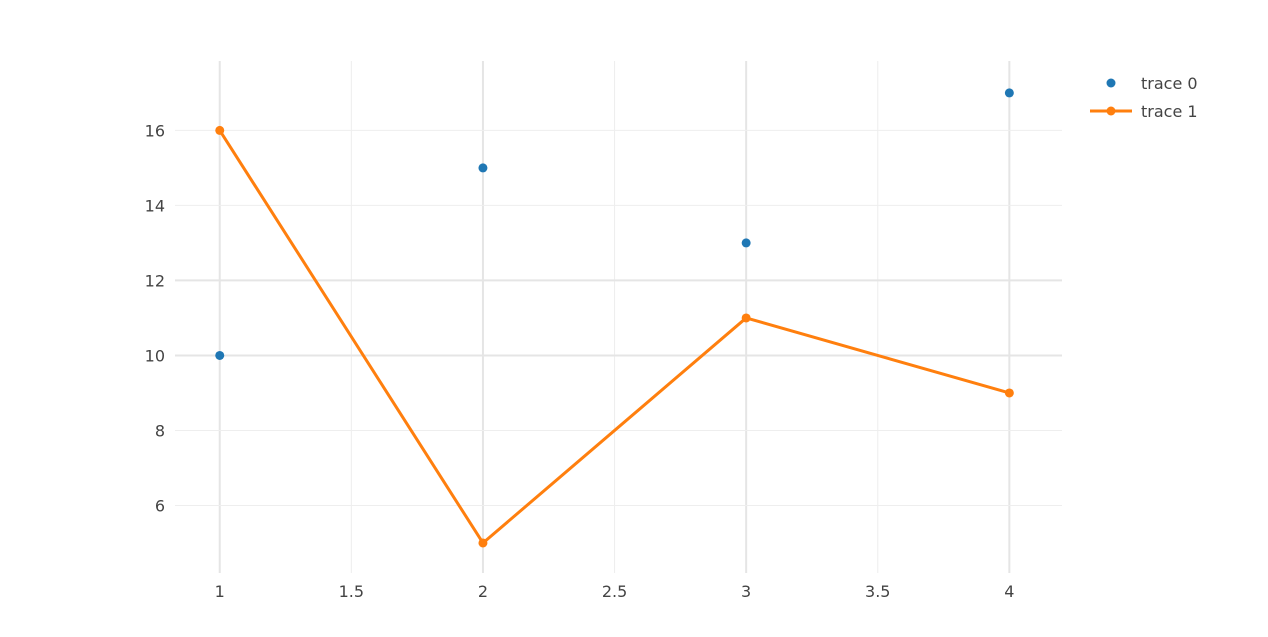  I want to click on x-axis: 1 1.5 2 2.5 3 3.5 4, so click(615, 591).